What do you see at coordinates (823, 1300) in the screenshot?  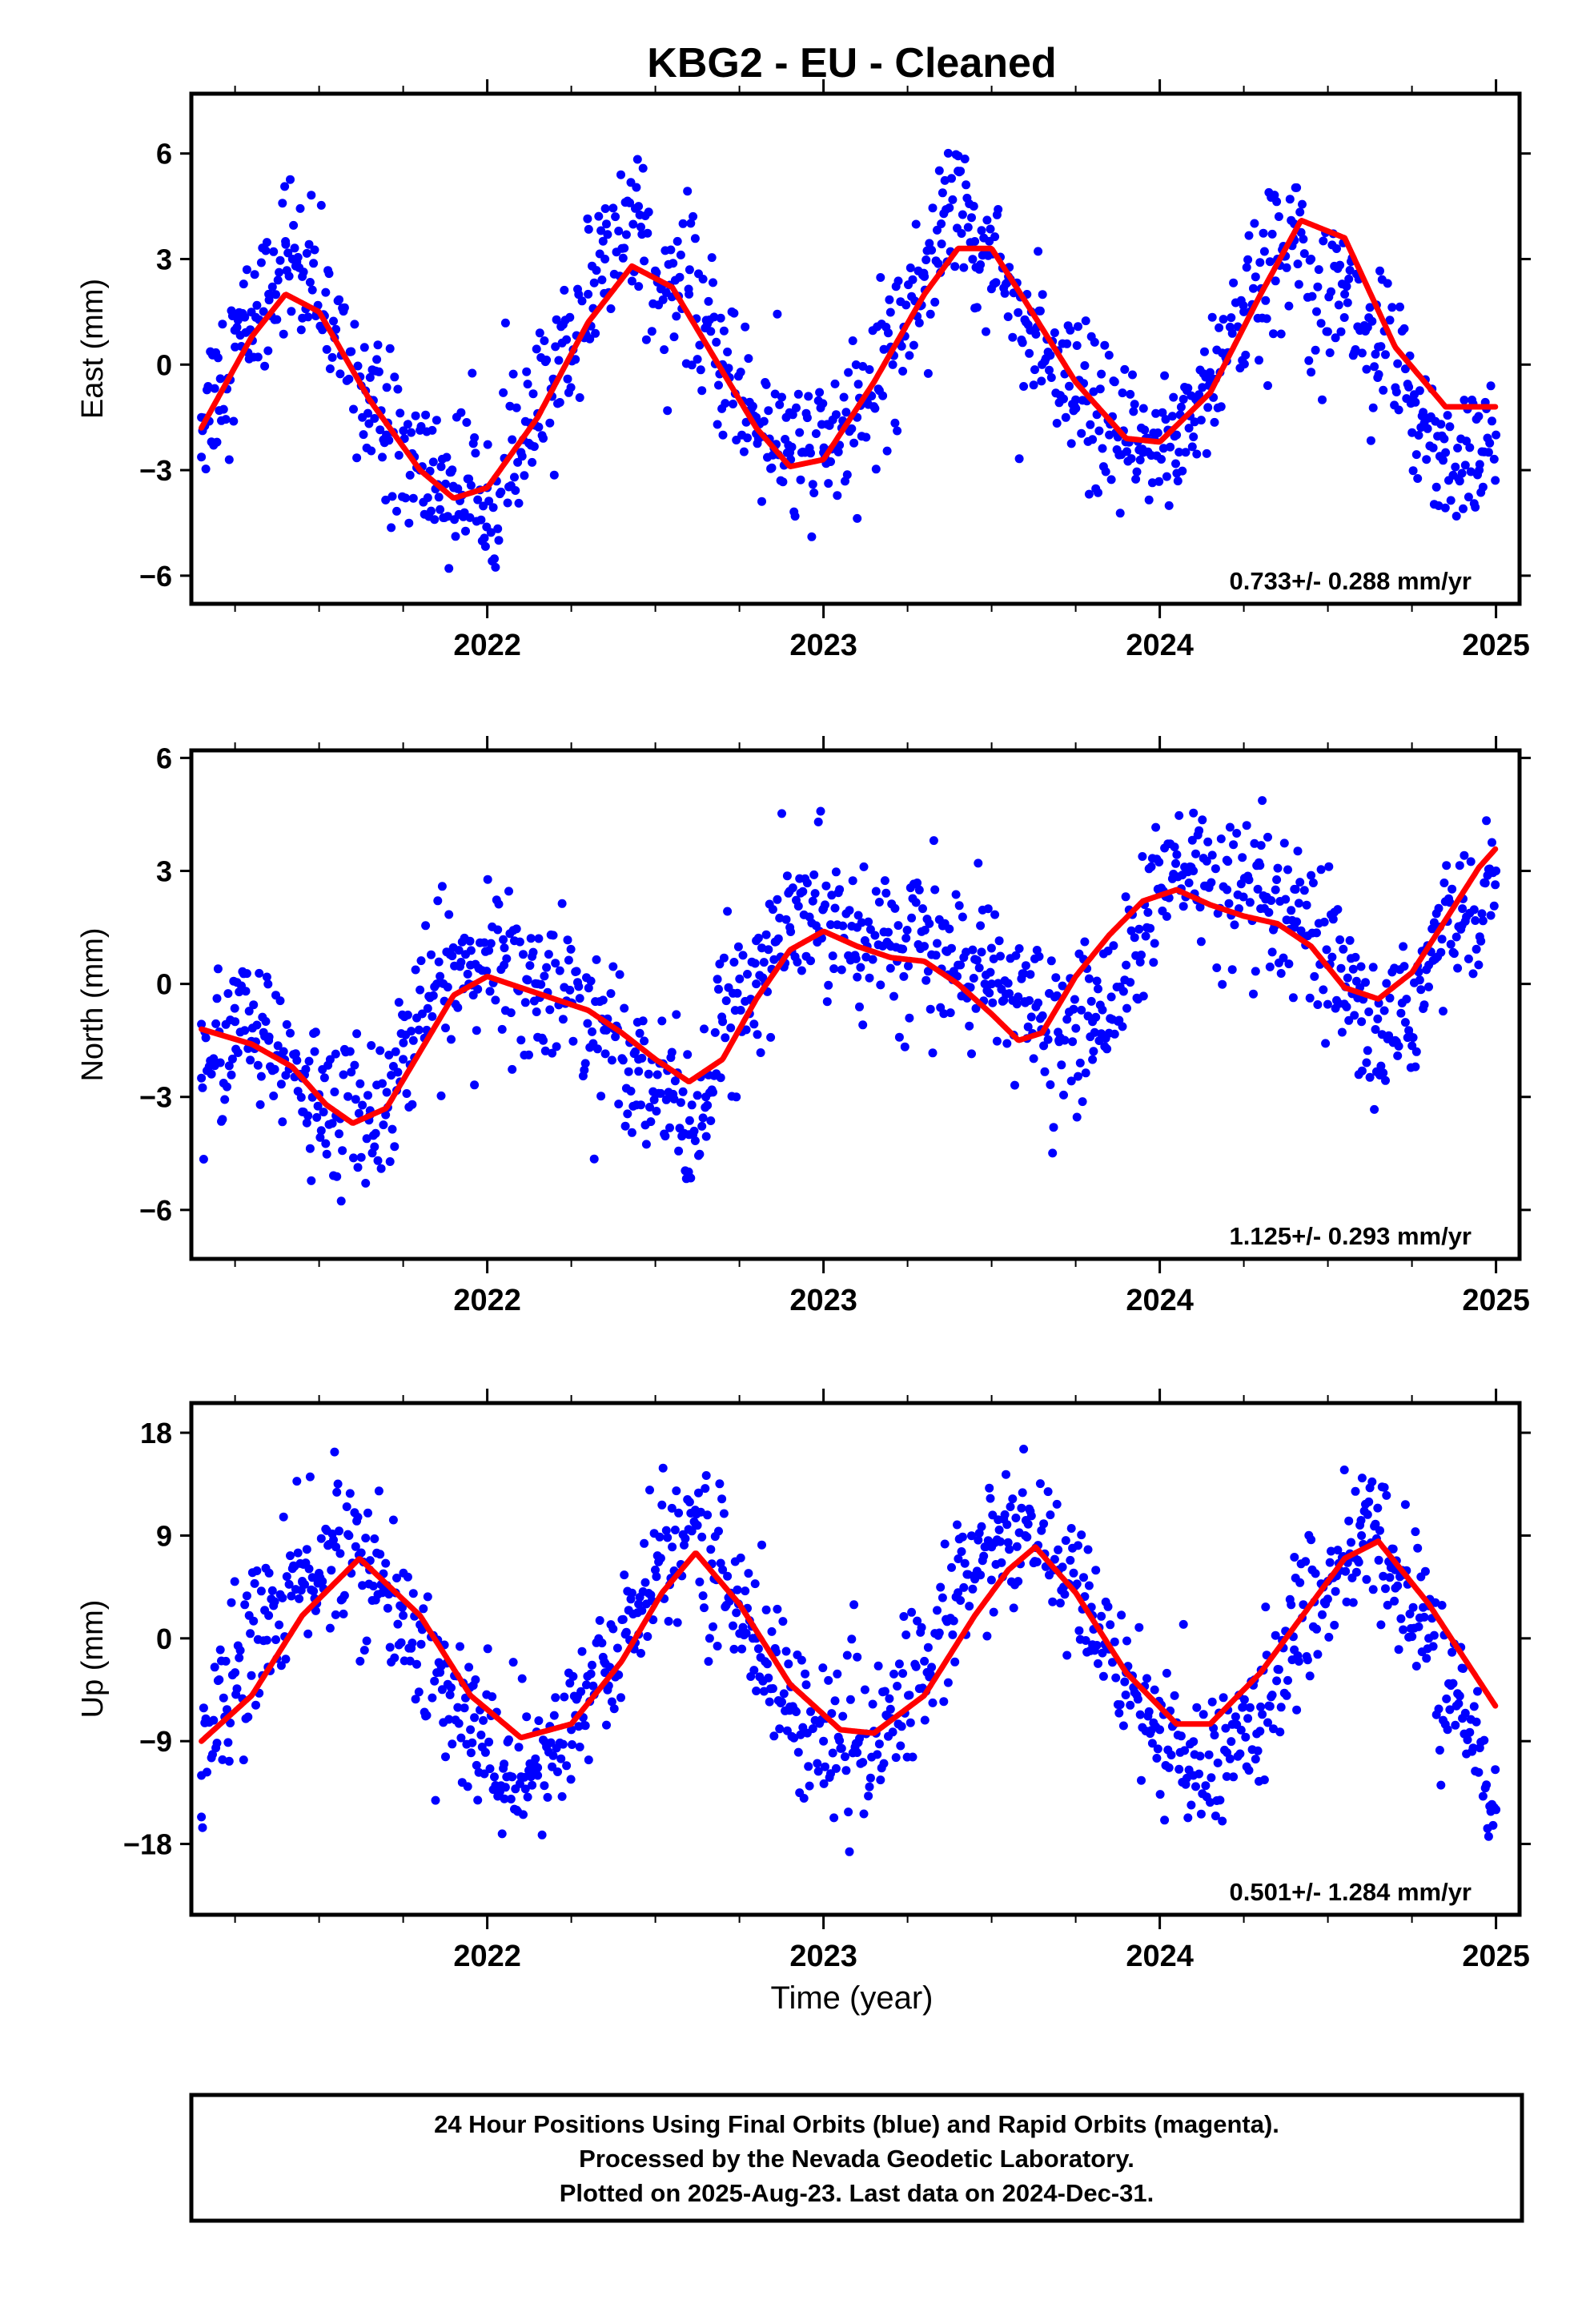 I see `x-tick-label: 2023` at bounding box center [823, 1300].